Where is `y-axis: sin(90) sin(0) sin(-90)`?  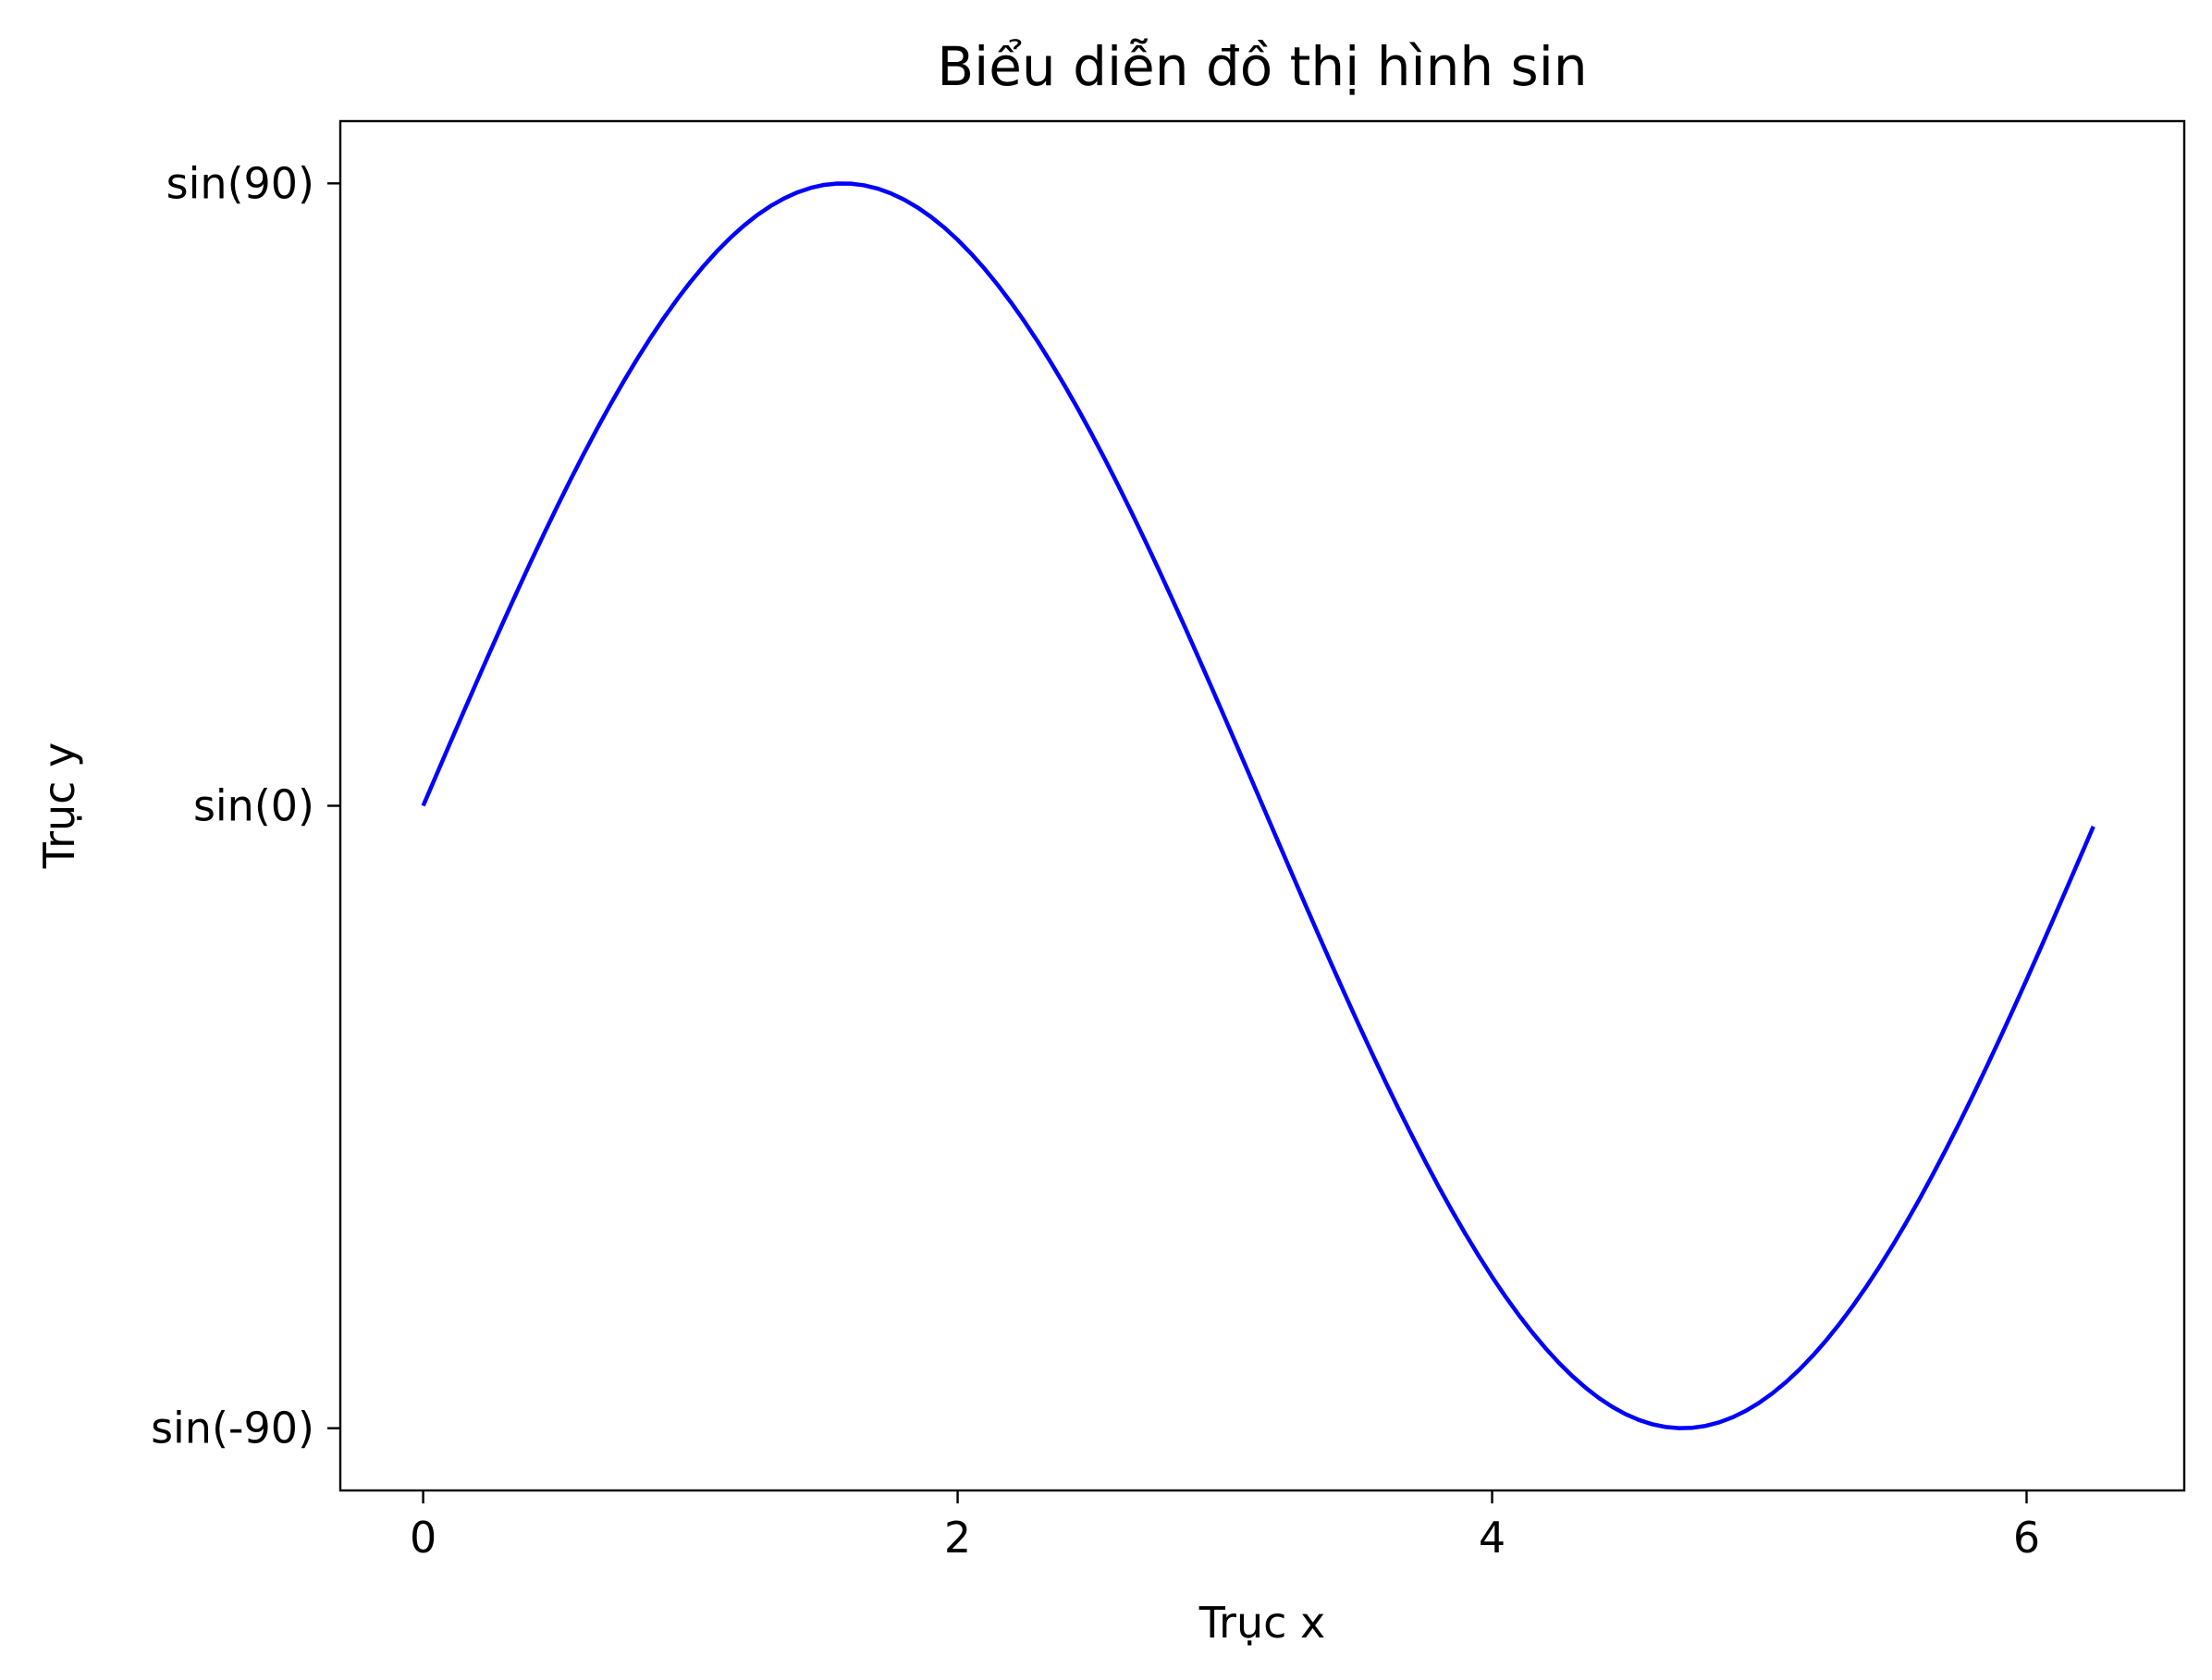 y-axis: sin(90) sin(0) sin(-90) is located at coordinates (246, 805).